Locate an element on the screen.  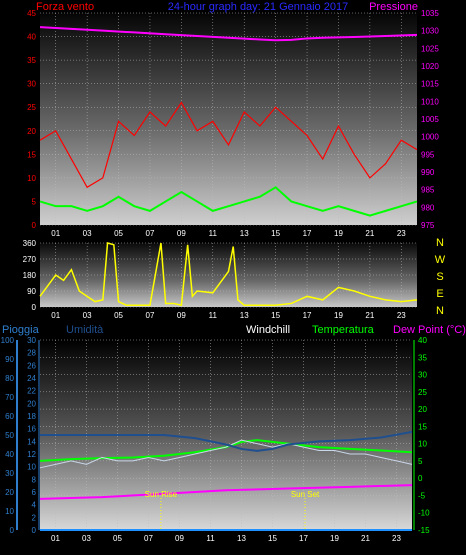
legend-humidity: Umidità is located at coordinates (85, 330).